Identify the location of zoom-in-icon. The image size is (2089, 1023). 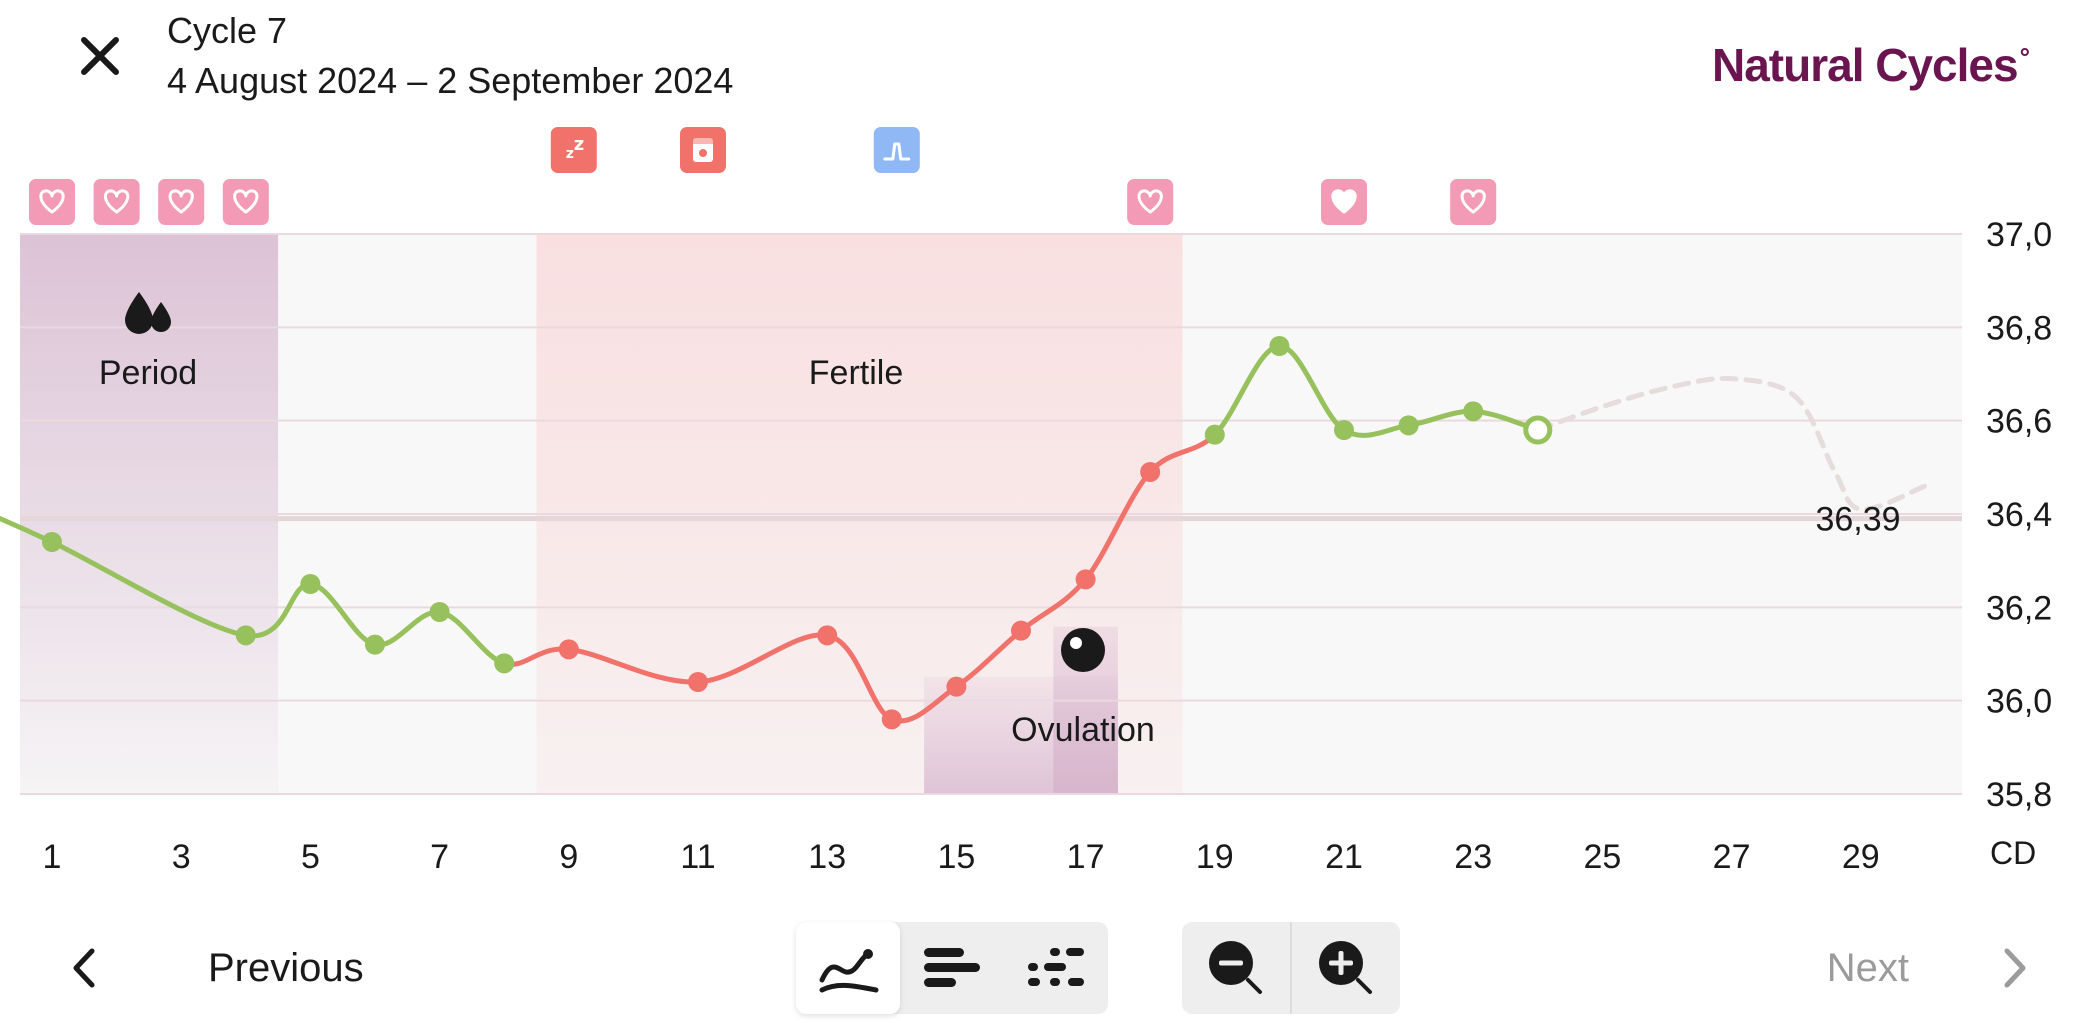
(1345, 967).